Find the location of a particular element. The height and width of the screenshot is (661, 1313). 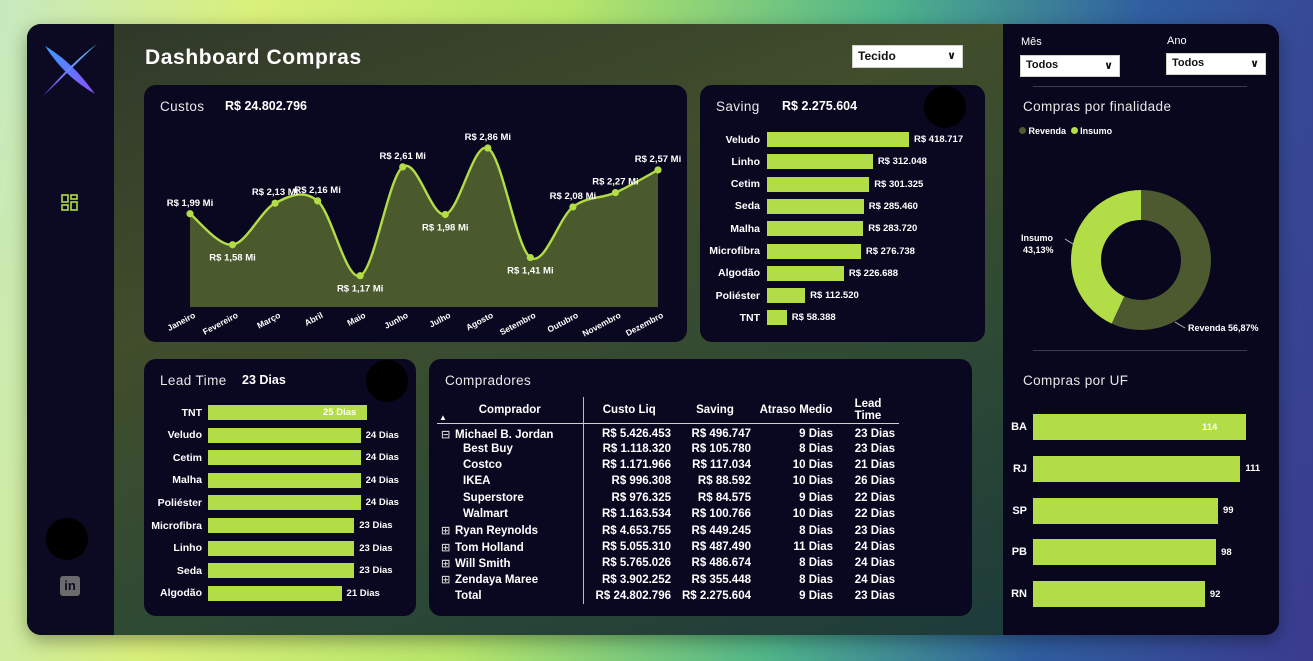

col-custo-liq: Custo Liq is located at coordinates (629, 410).